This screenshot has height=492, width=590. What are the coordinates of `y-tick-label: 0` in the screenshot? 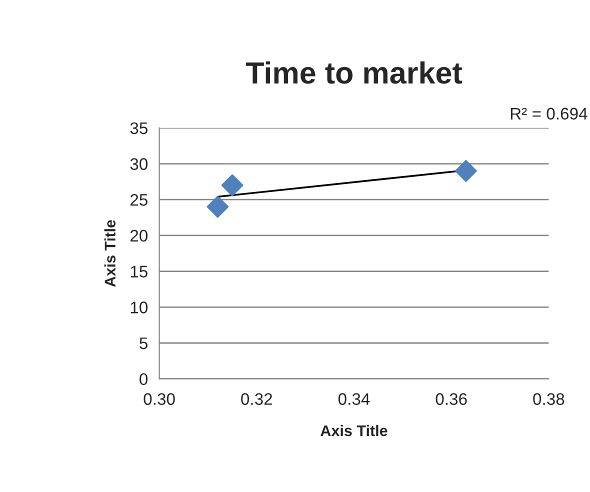 It's located at (144, 379).